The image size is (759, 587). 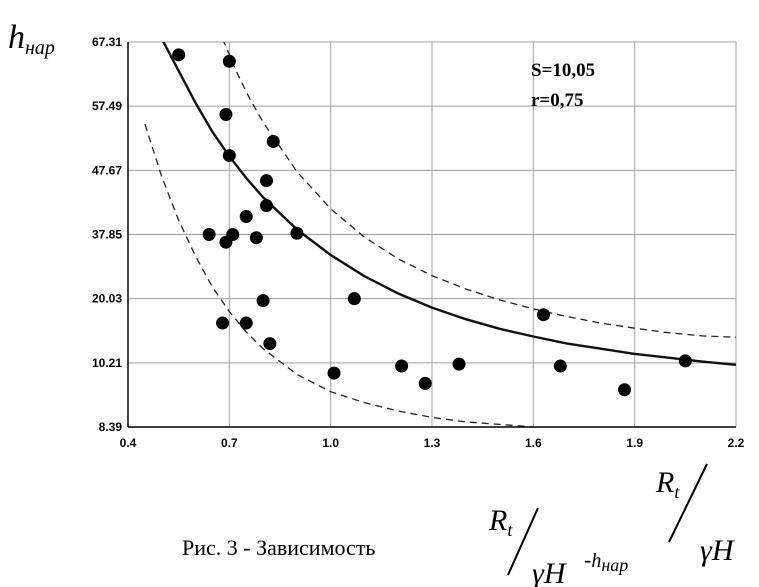 I want to click on x-axis-label-denominator: γH, so click(x=718, y=550).